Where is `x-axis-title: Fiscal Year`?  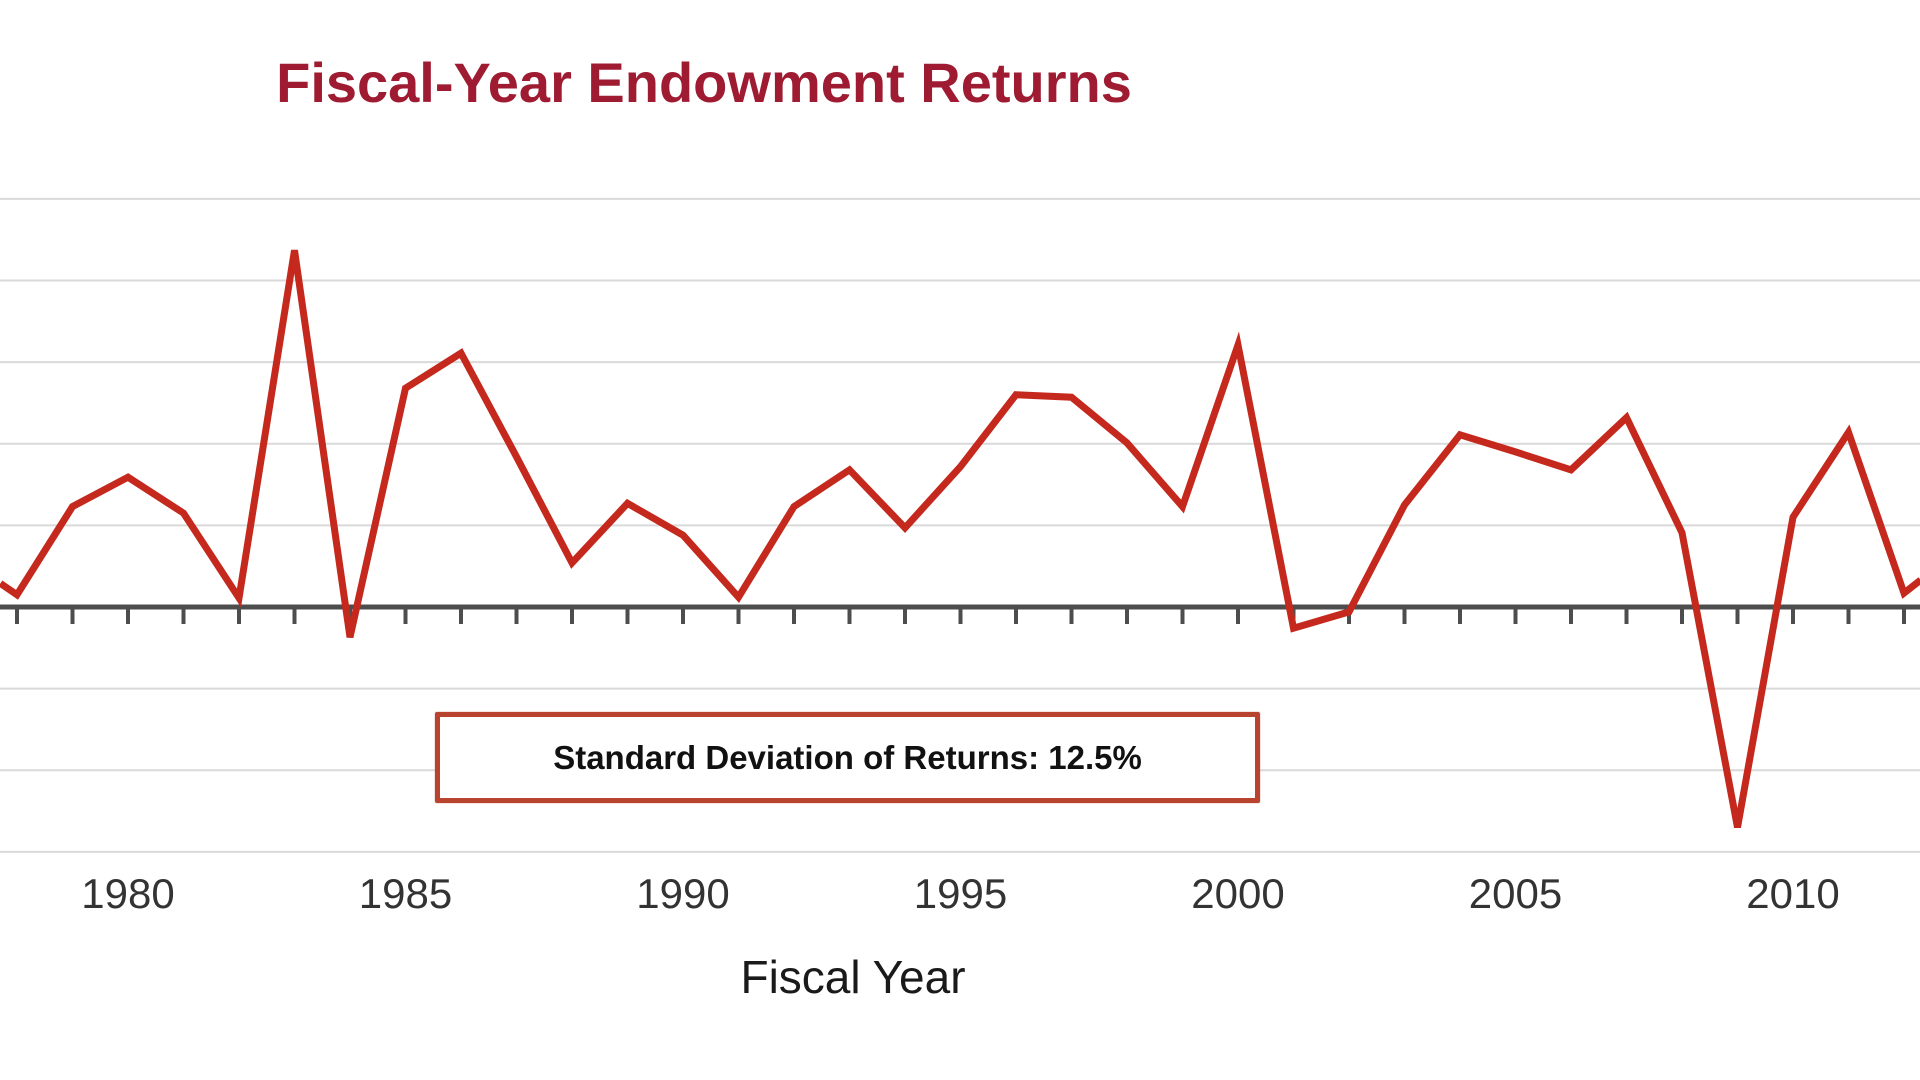 x-axis-title: Fiscal Year is located at coordinates (853, 977).